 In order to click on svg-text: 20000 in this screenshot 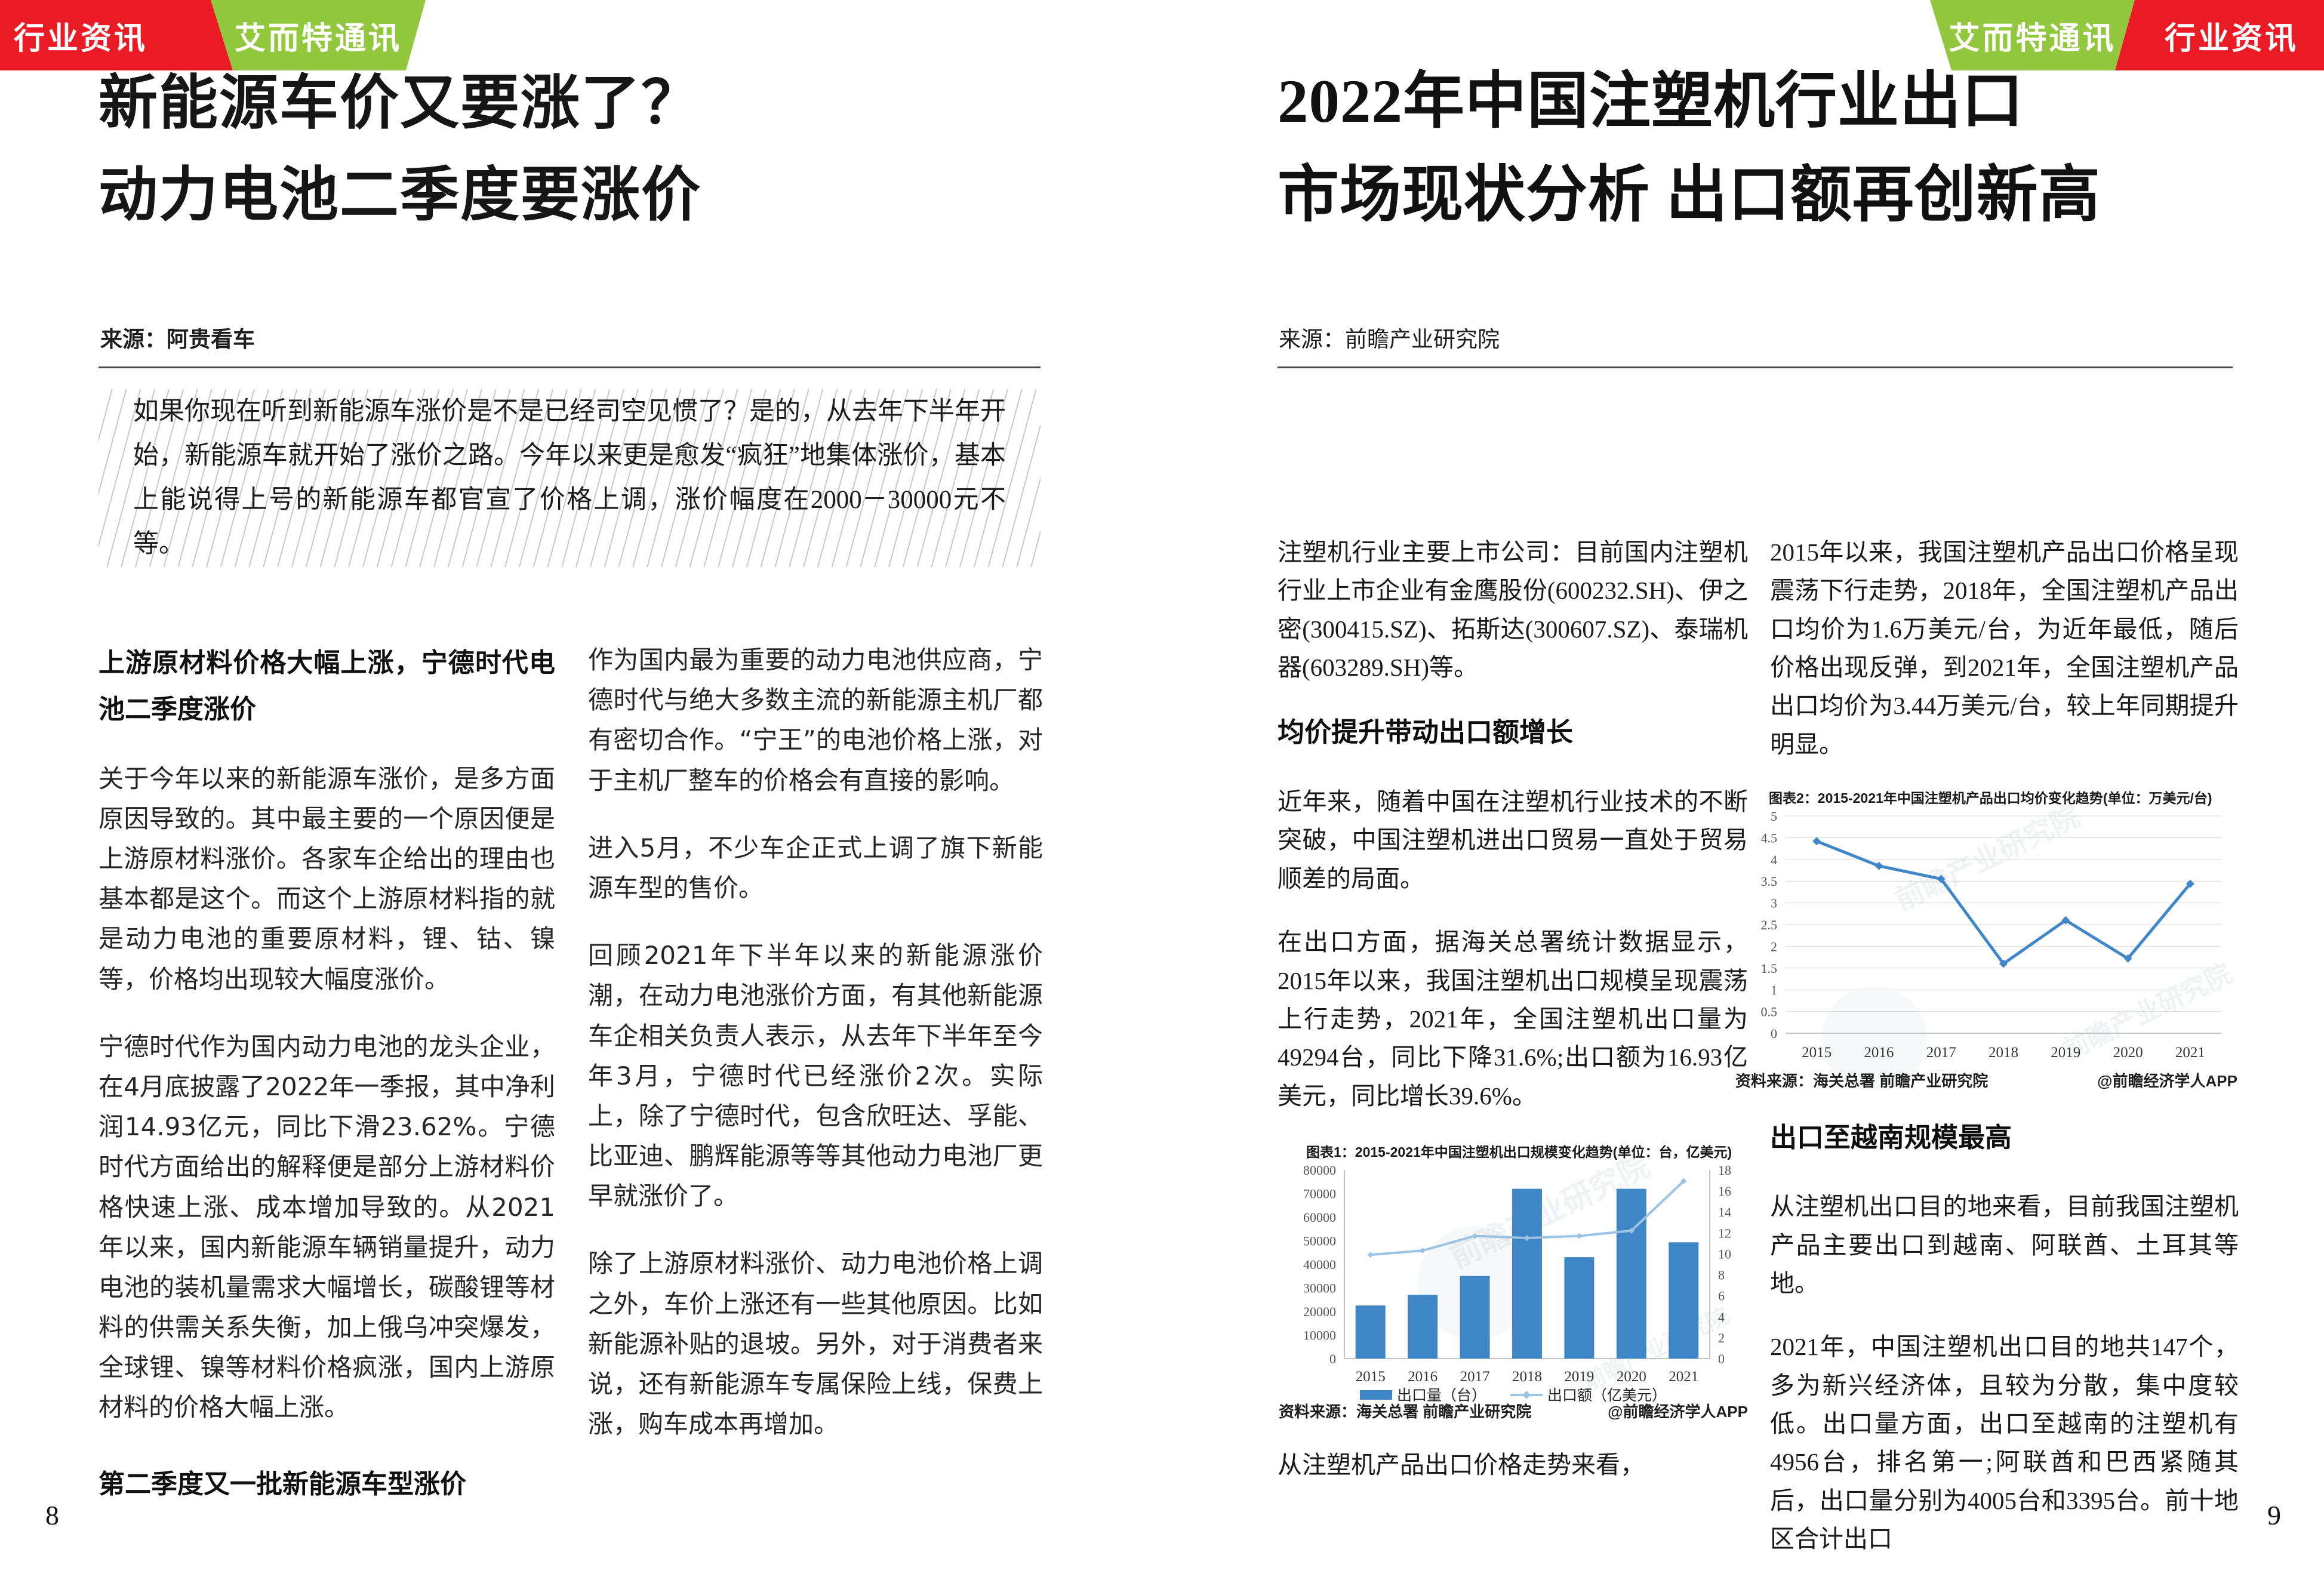, I will do `click(1320, 1311)`.